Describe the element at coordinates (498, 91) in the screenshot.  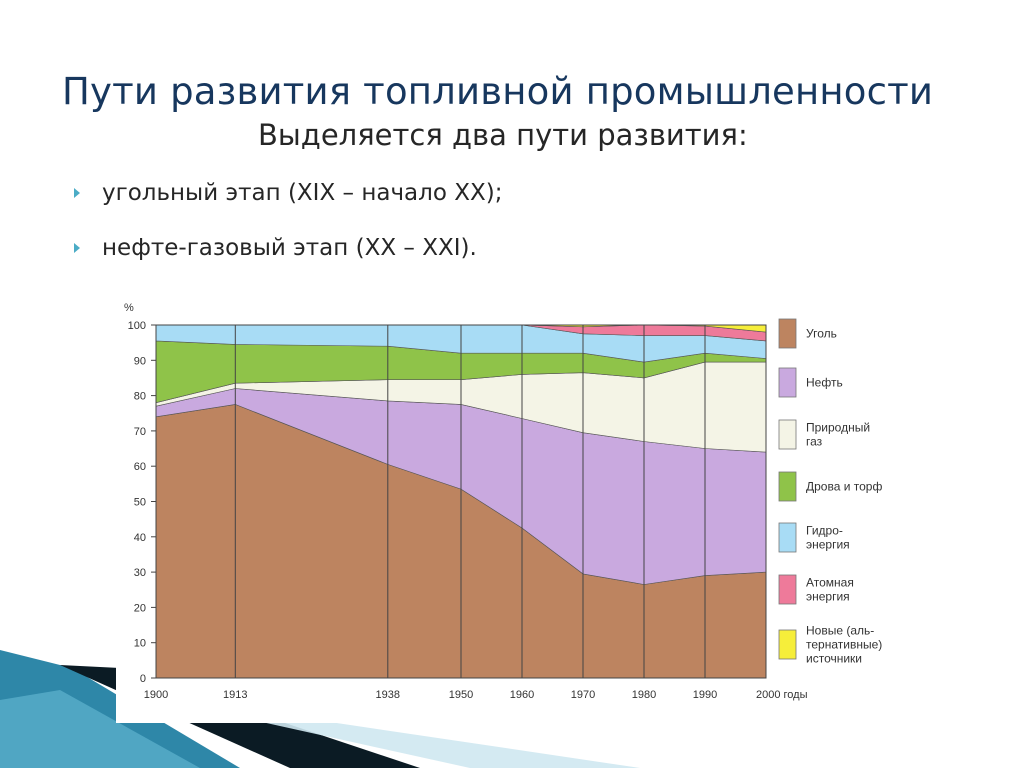
I see `slide-title: Пути развития топливной промышленности` at that location.